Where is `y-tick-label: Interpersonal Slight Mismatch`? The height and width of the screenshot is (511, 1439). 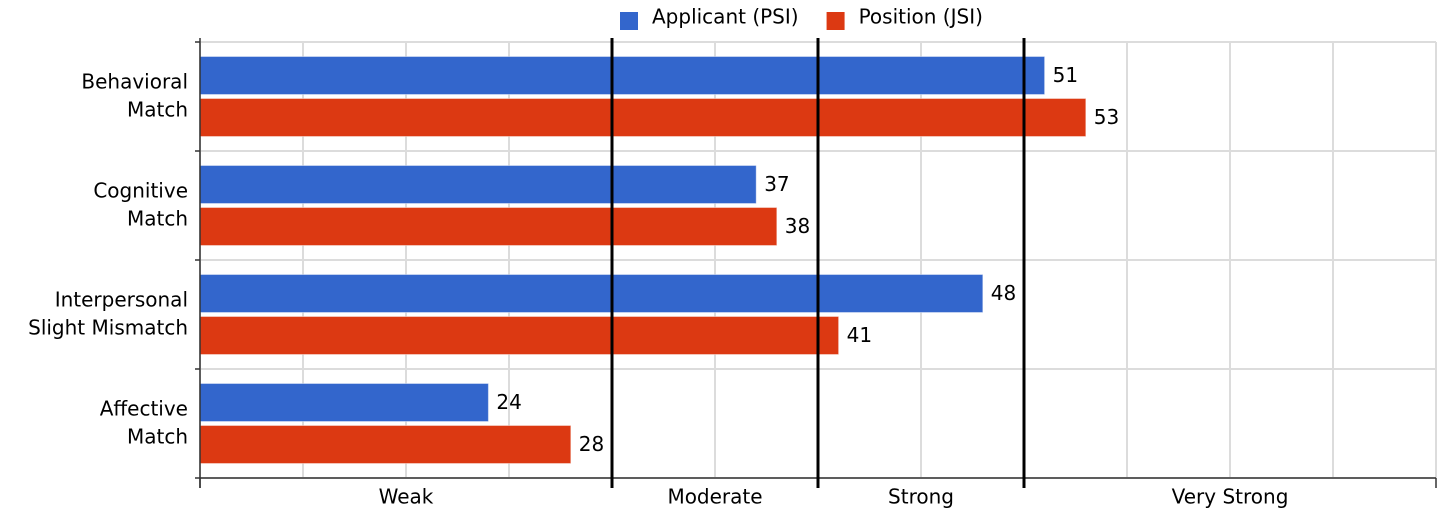 y-tick-label: Interpersonal Slight Mismatch is located at coordinates (108, 313).